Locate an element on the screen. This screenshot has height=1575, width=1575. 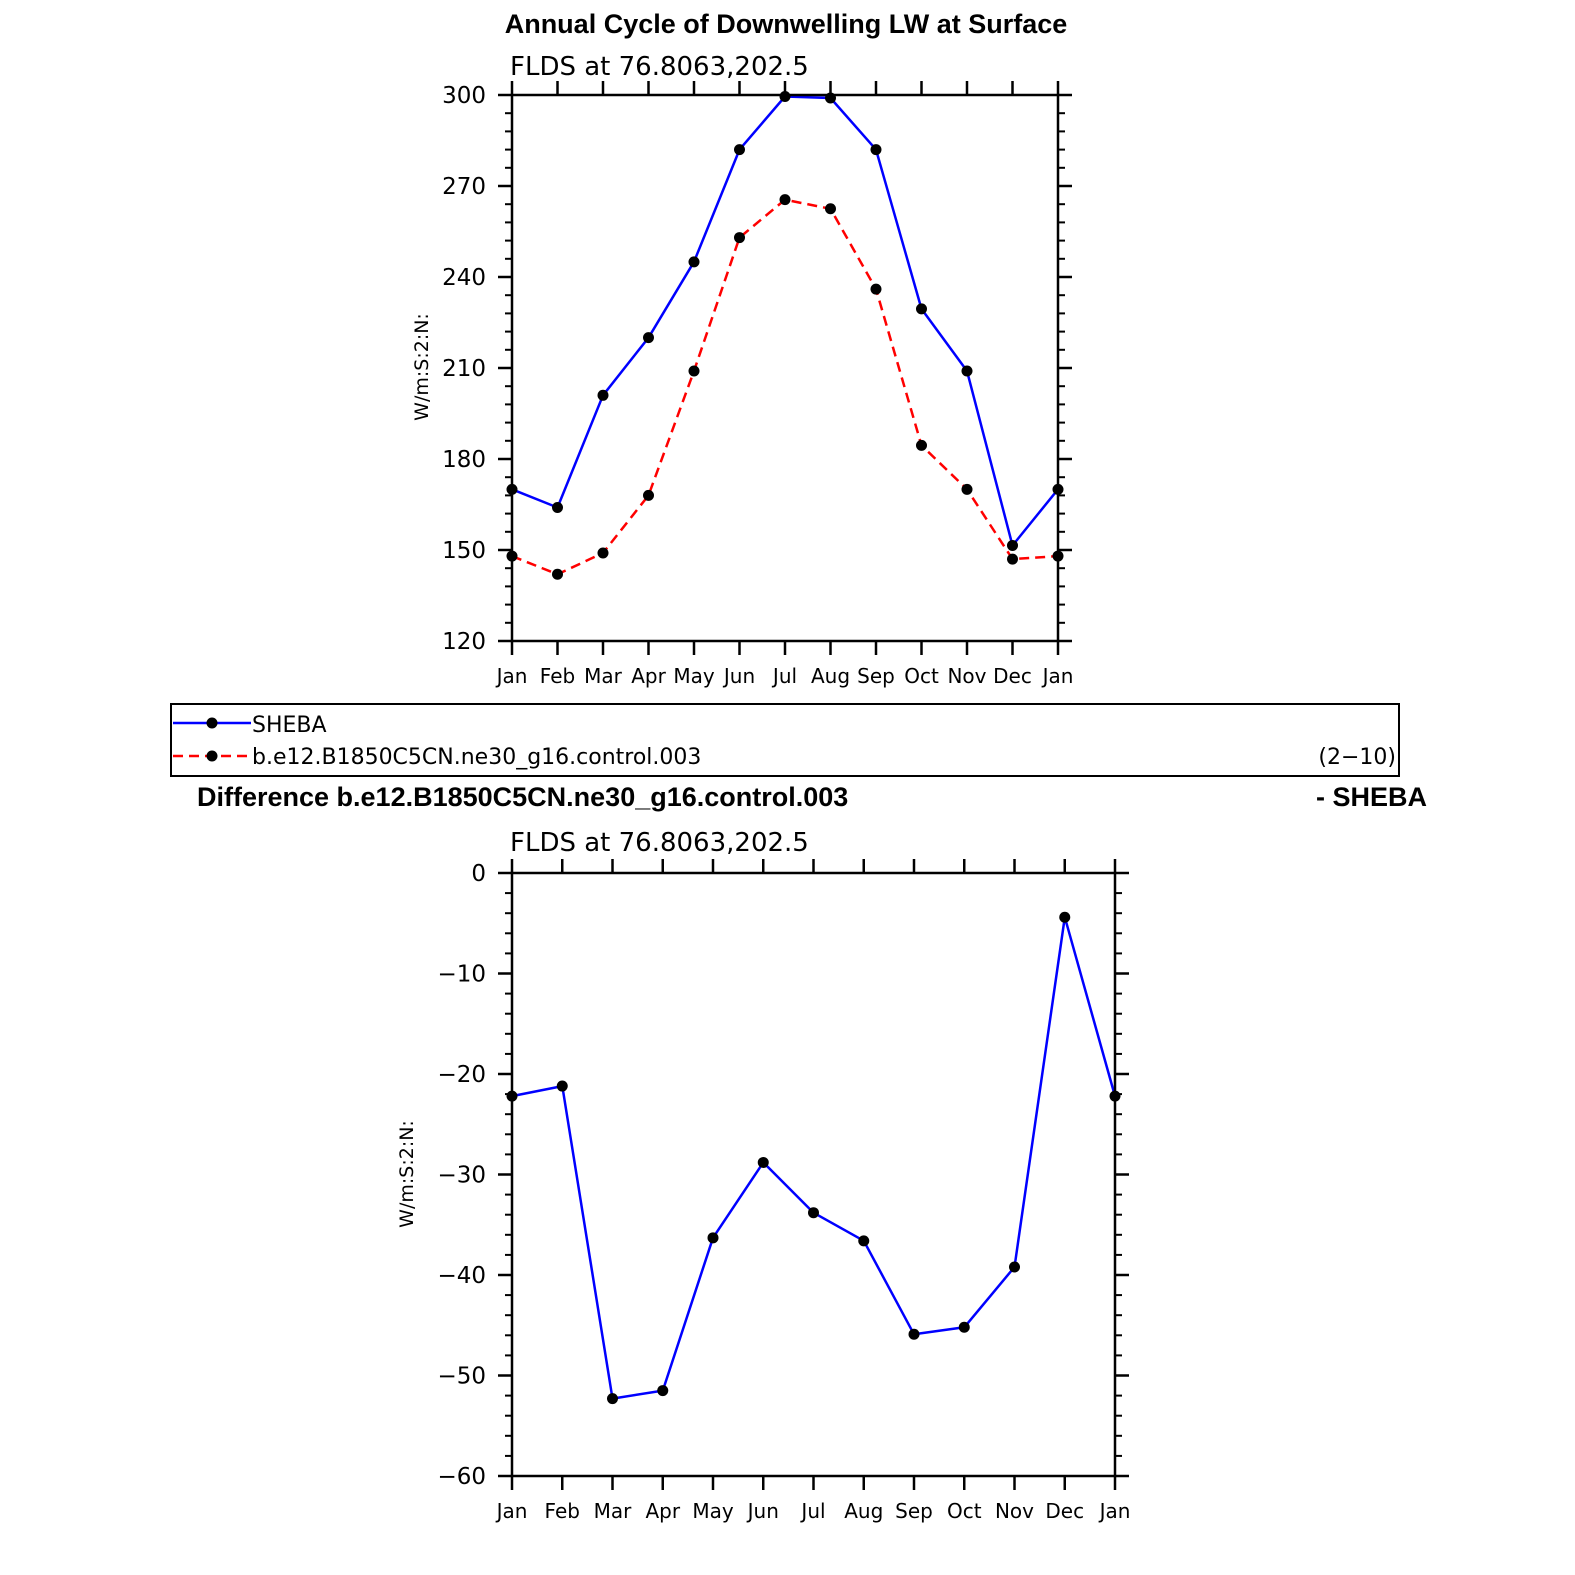
chart2-plot-frame is located at coordinates (813, 1174).